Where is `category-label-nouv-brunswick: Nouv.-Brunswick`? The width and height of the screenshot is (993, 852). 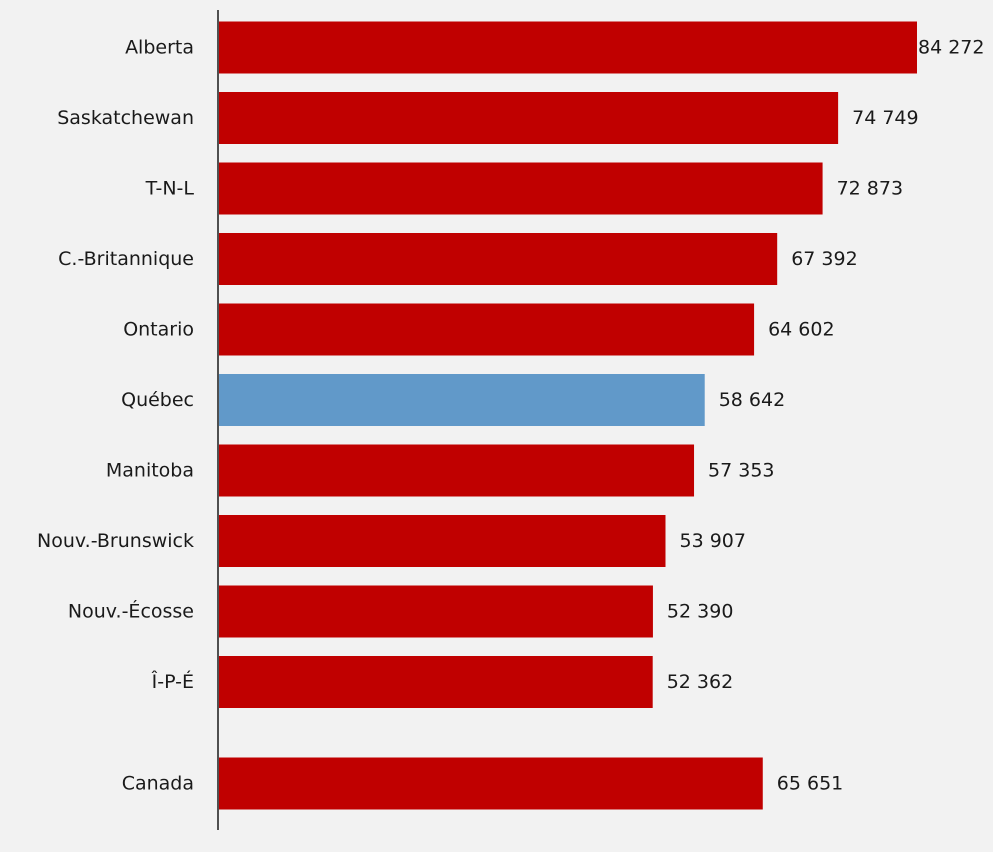
category-label-nouv-brunswick: Nouv.-Brunswick is located at coordinates (115, 541).